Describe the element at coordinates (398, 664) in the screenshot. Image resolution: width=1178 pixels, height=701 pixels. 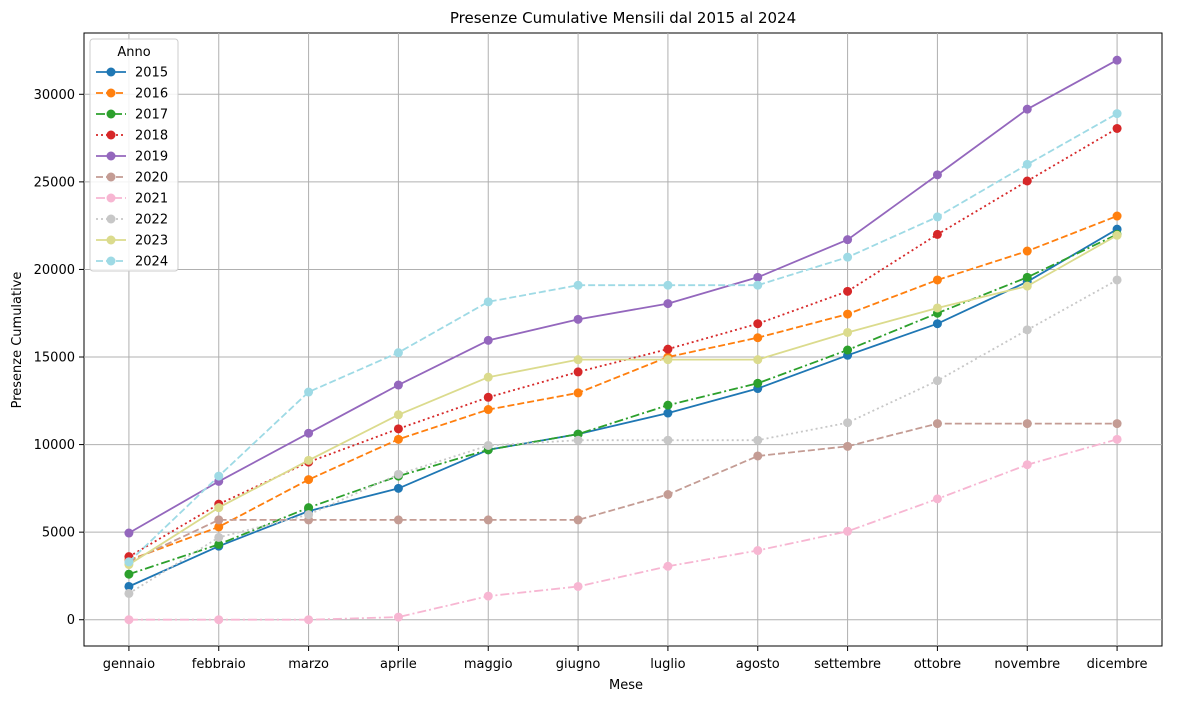
I see `x-tick-label: aprile` at that location.